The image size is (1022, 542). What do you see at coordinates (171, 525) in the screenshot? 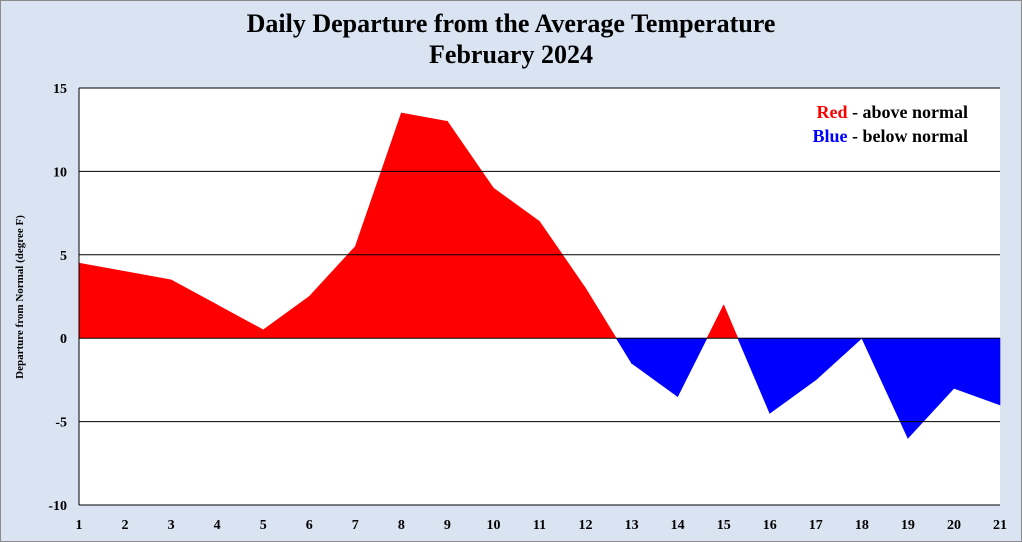
I see `x-tick-label-3: 3` at bounding box center [171, 525].